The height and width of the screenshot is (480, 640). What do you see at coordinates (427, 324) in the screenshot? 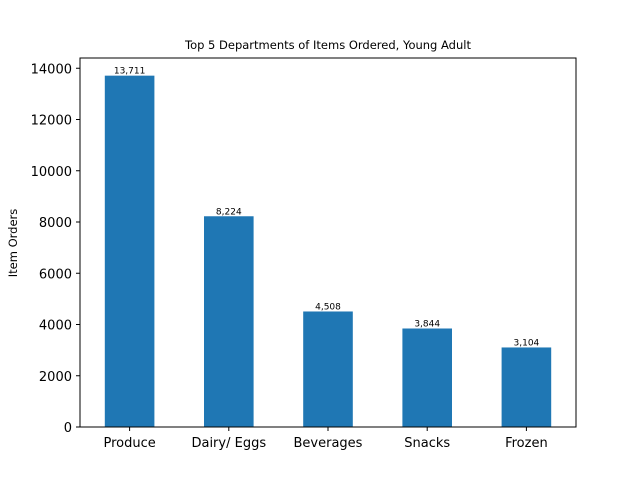
I see `data-label-3: 3,844` at bounding box center [427, 324].